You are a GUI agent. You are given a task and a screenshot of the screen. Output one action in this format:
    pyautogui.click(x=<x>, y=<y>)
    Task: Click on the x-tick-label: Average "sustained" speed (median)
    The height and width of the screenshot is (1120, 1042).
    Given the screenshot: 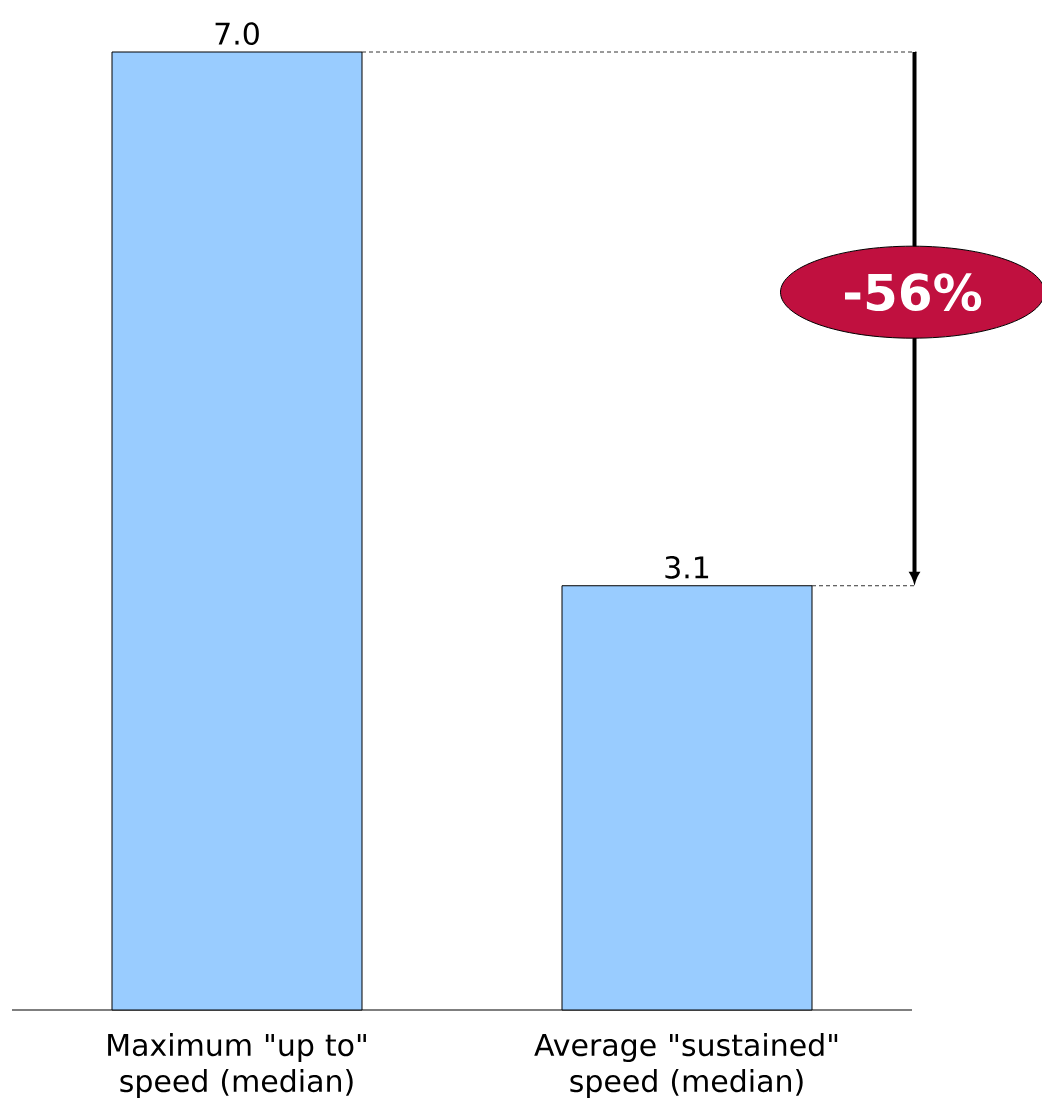 What is the action you would take?
    pyautogui.click(x=686, y=1066)
    